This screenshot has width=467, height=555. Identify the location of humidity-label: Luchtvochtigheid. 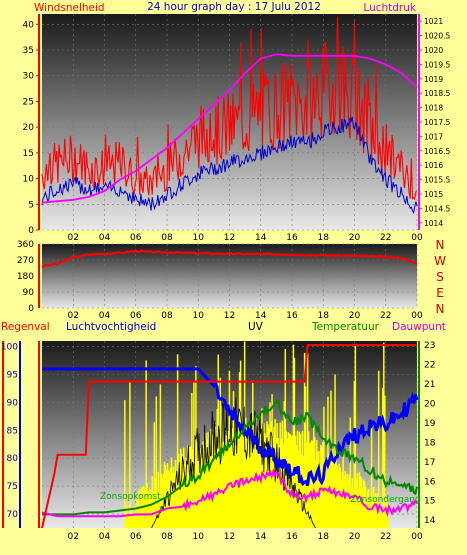
(111, 327).